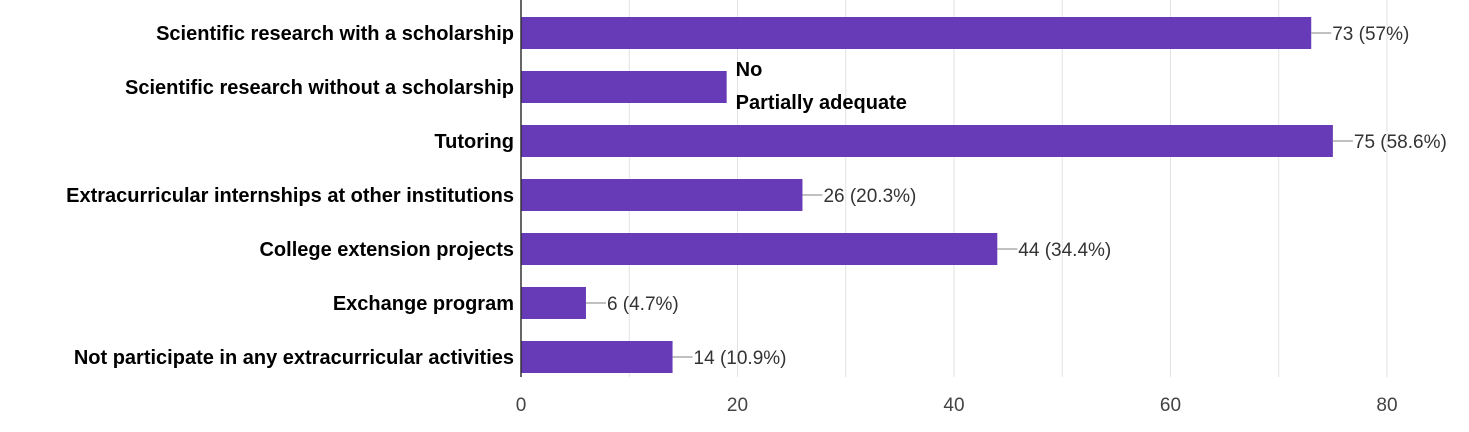  What do you see at coordinates (386, 250) in the screenshot?
I see `category-label: College extension projects` at bounding box center [386, 250].